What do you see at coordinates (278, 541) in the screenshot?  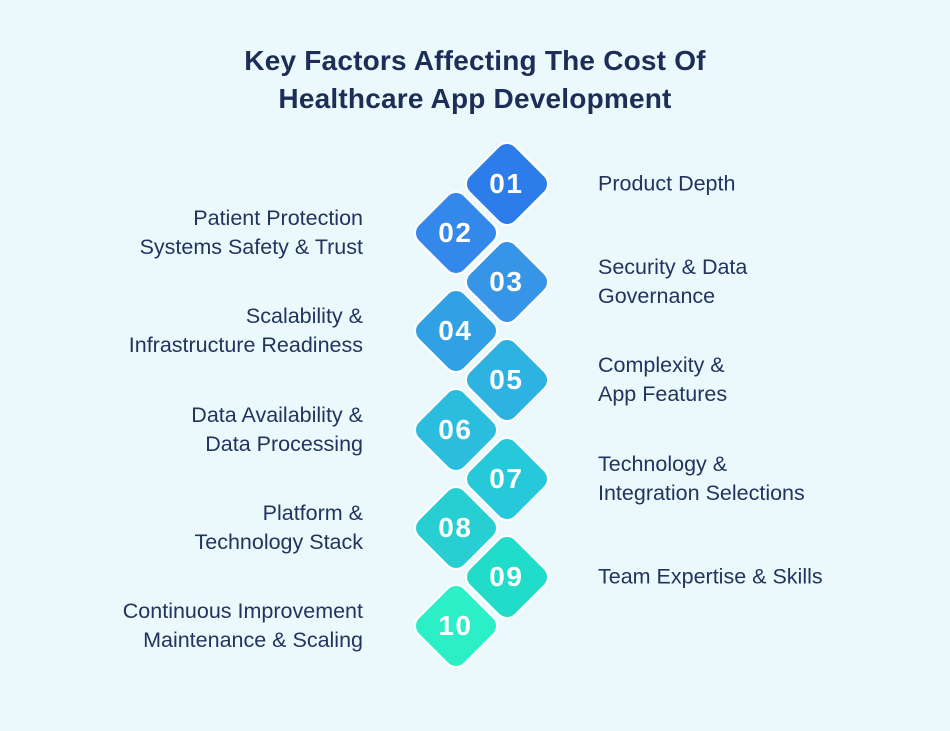 I see `factor-label-line: Technology Stack` at bounding box center [278, 541].